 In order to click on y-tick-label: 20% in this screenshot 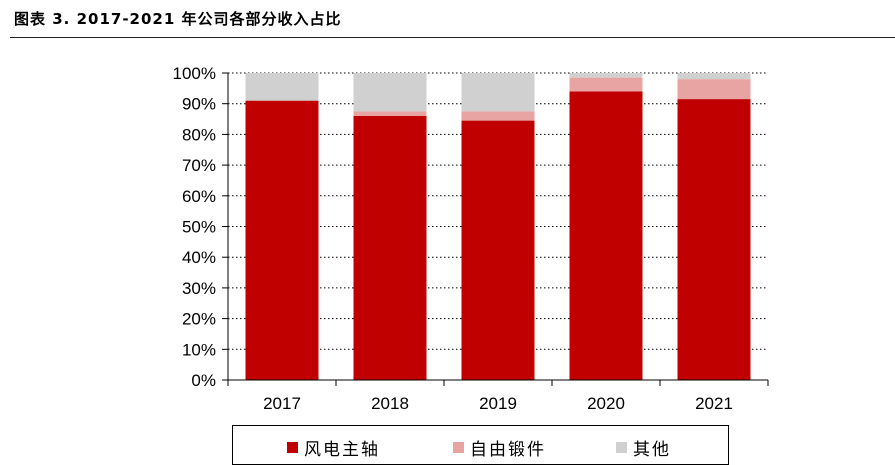, I will do `click(199, 319)`.